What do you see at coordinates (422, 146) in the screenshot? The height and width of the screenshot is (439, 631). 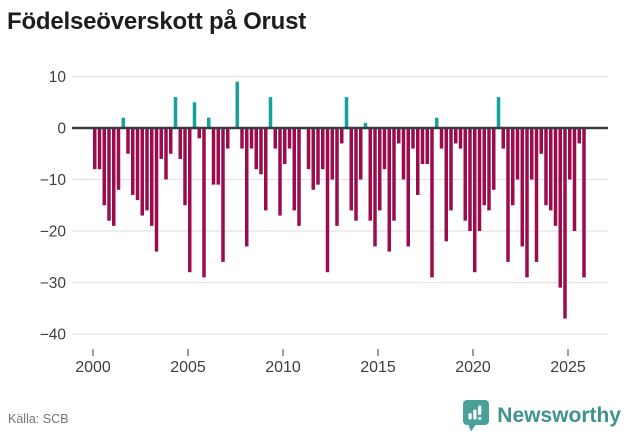 I see `bar-2017Q2` at bounding box center [422, 146].